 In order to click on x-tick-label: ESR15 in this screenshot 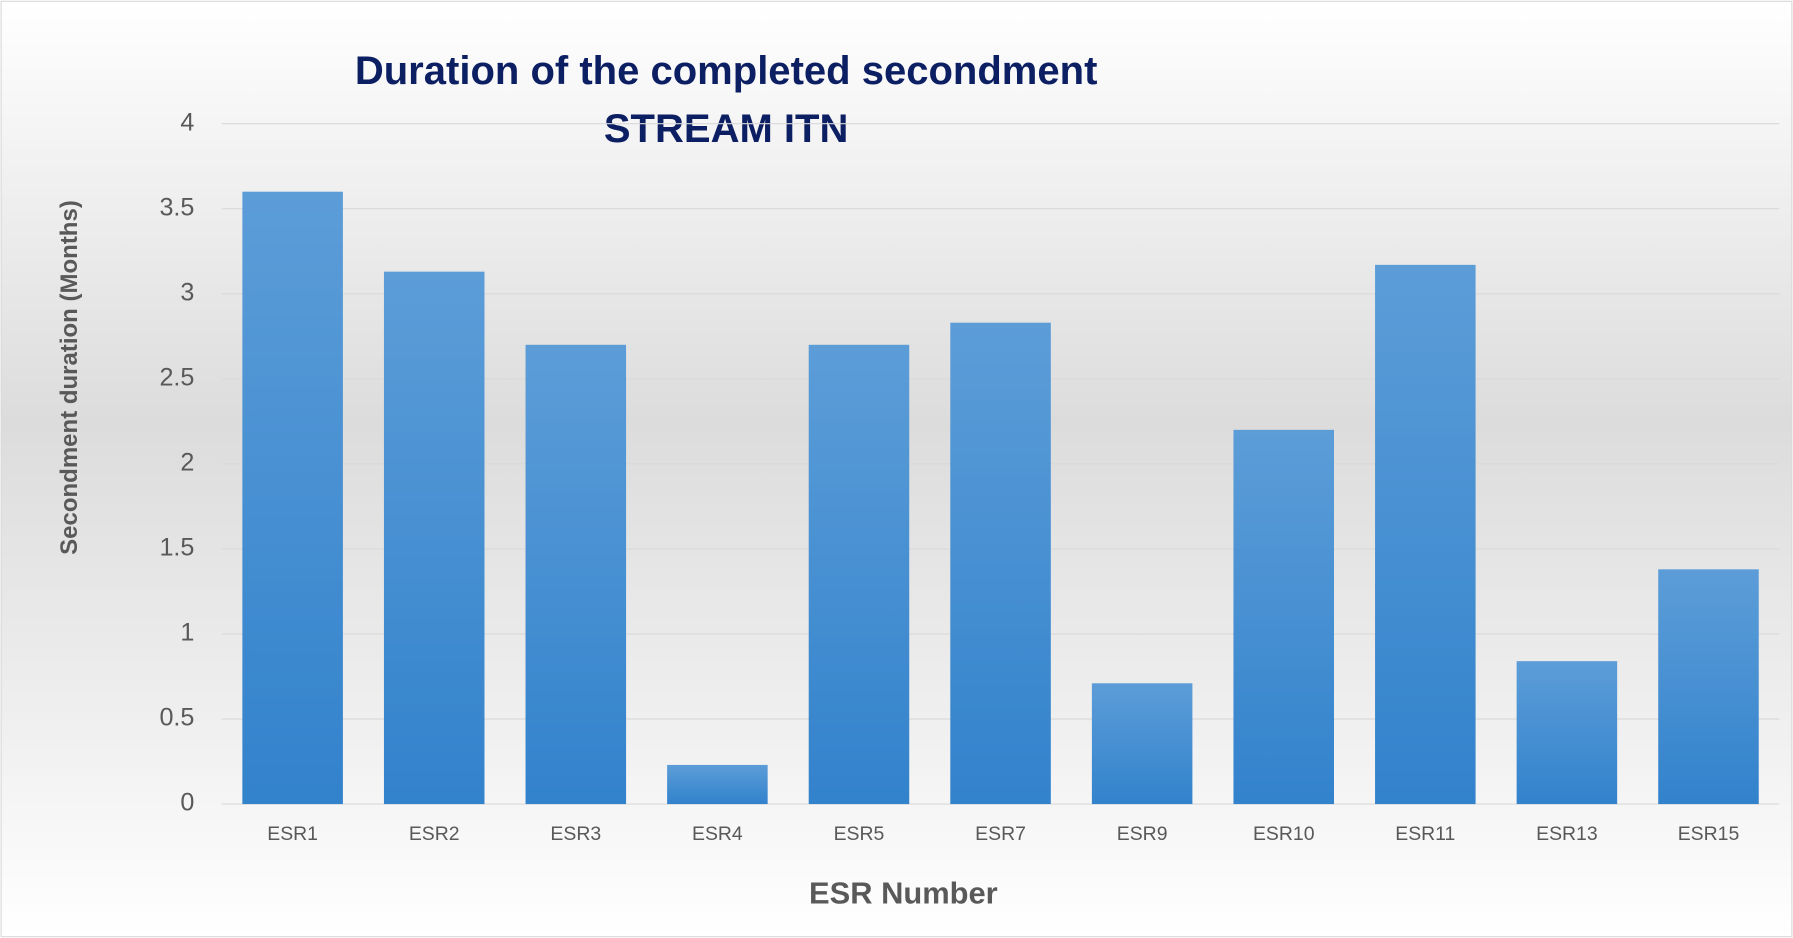, I will do `click(1709, 834)`.